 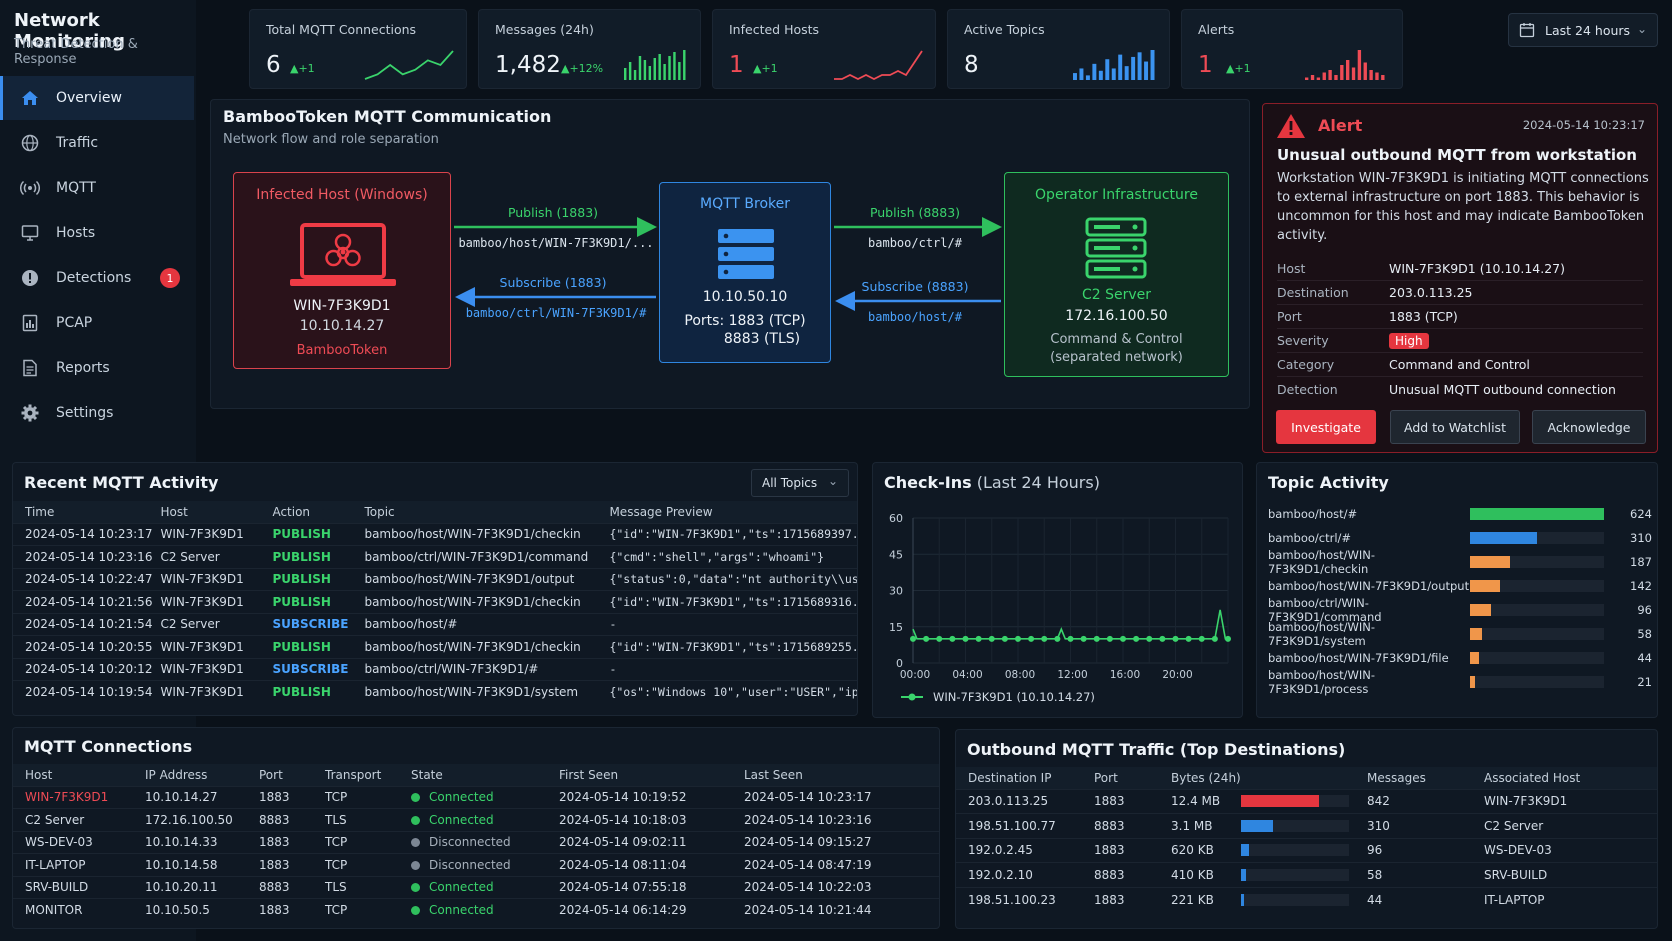 What do you see at coordinates (1021, 778) in the screenshot?
I see `col-header: Destination IP` at bounding box center [1021, 778].